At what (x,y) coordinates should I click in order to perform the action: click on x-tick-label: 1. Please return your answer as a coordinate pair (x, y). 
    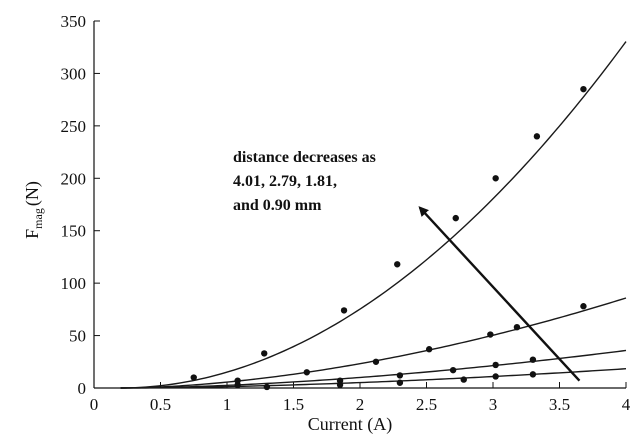
    Looking at the image, I should click on (227, 404).